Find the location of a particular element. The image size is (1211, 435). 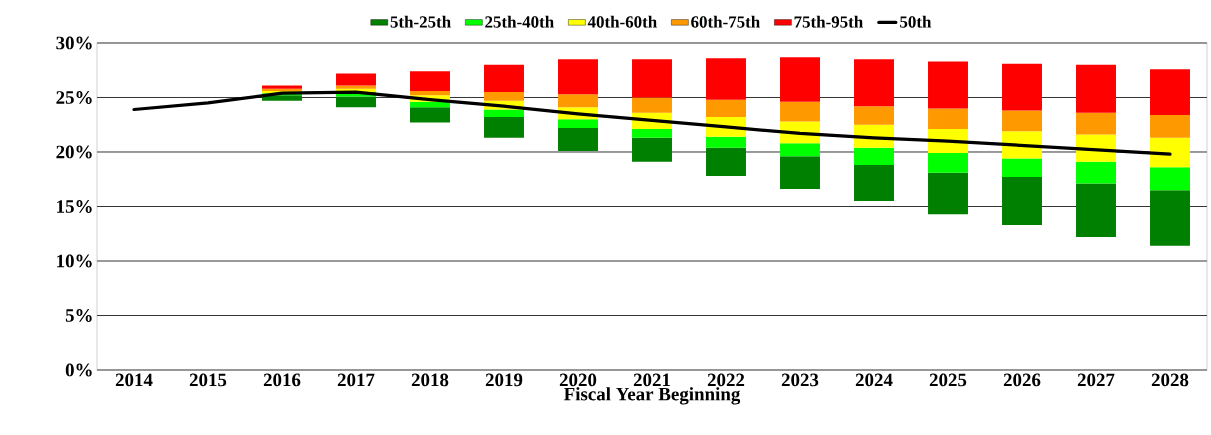

y-tick-label: 10% is located at coordinates (74, 261).